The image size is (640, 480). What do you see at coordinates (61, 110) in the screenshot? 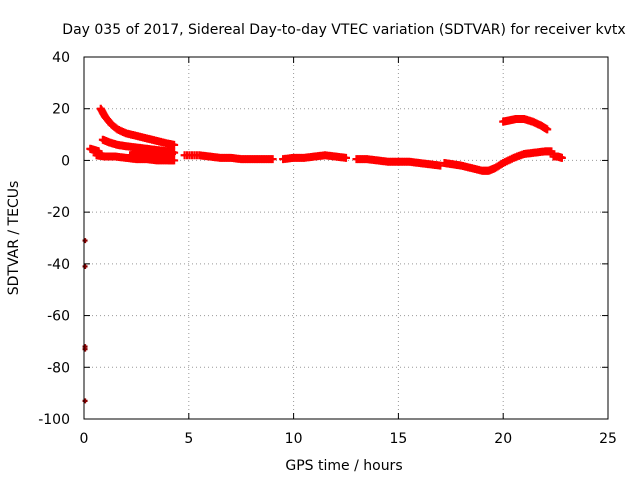
I see `y-tick-label: 20` at bounding box center [61, 110].